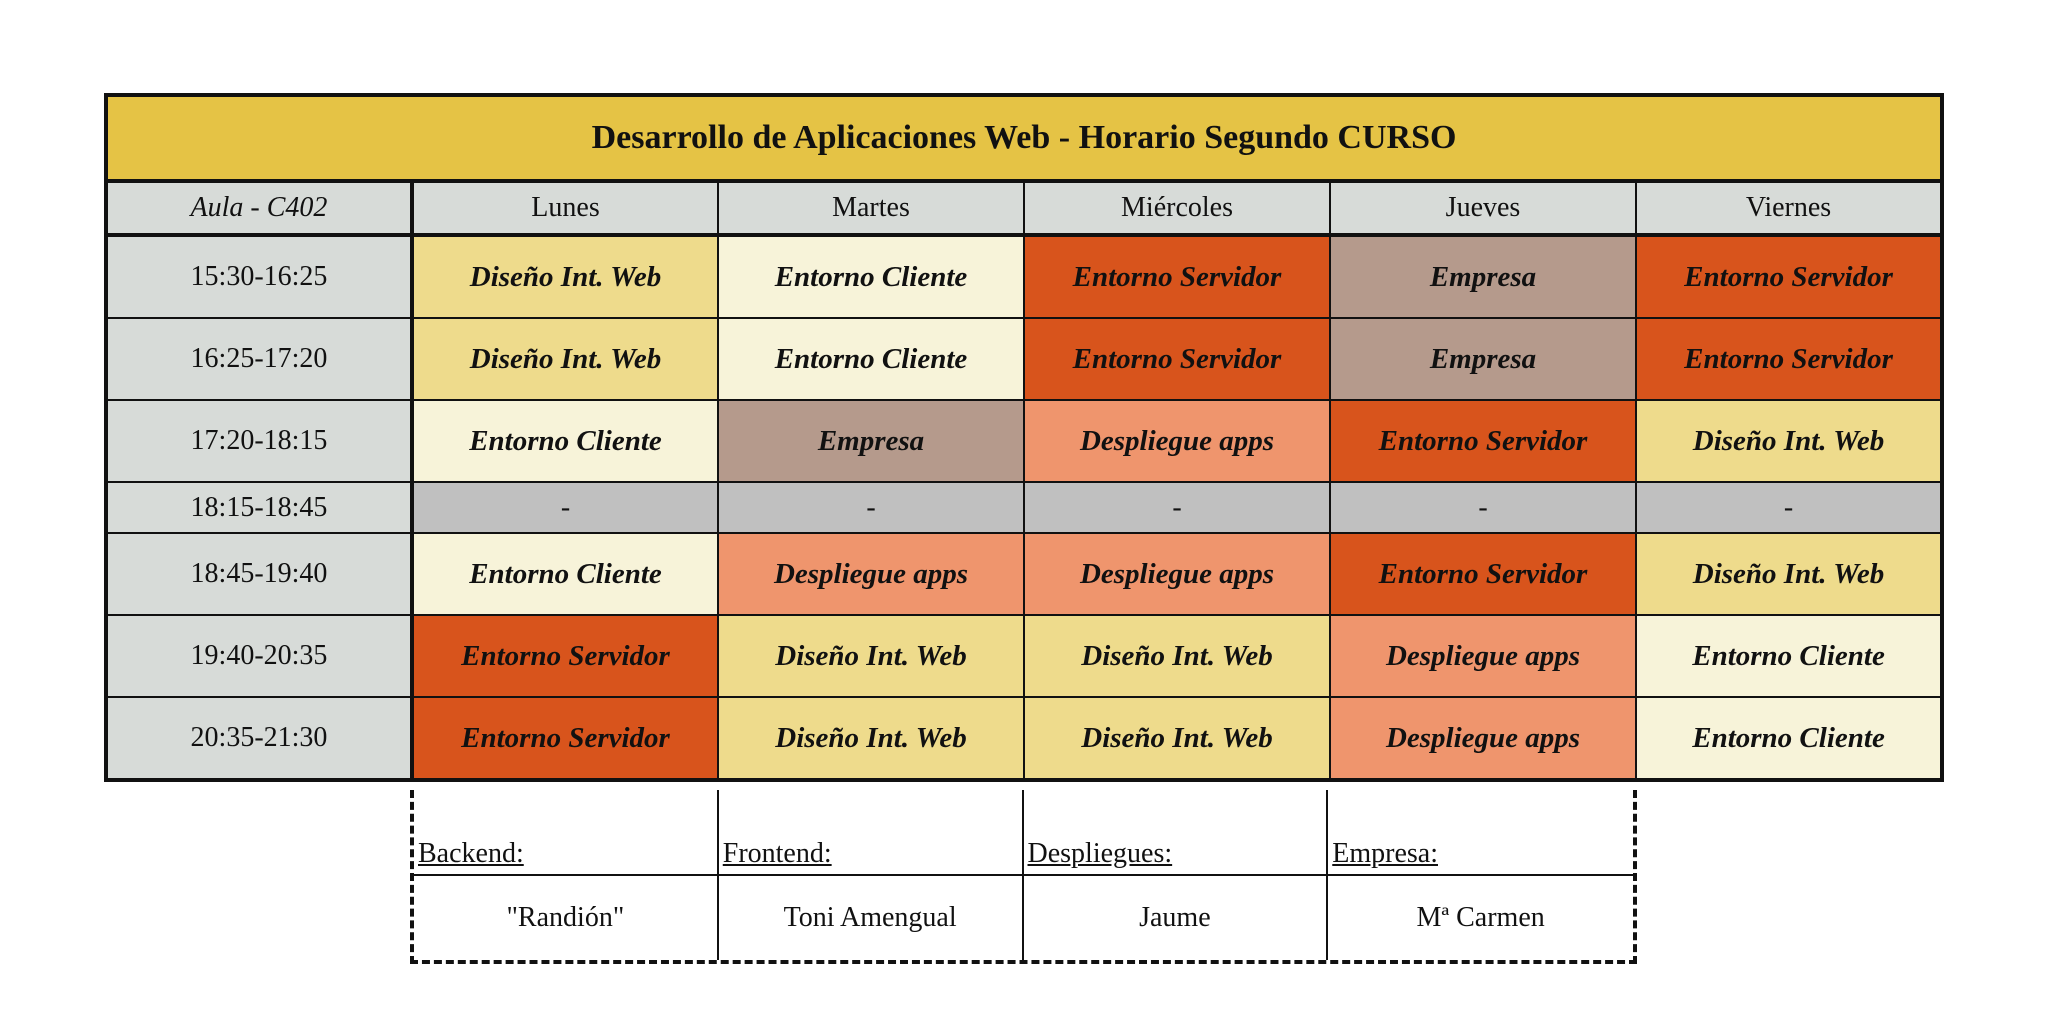 The image size is (2048, 1024). What do you see at coordinates (259, 276) in the screenshot?
I see `time-slot-label: 15:30-16:25` at bounding box center [259, 276].